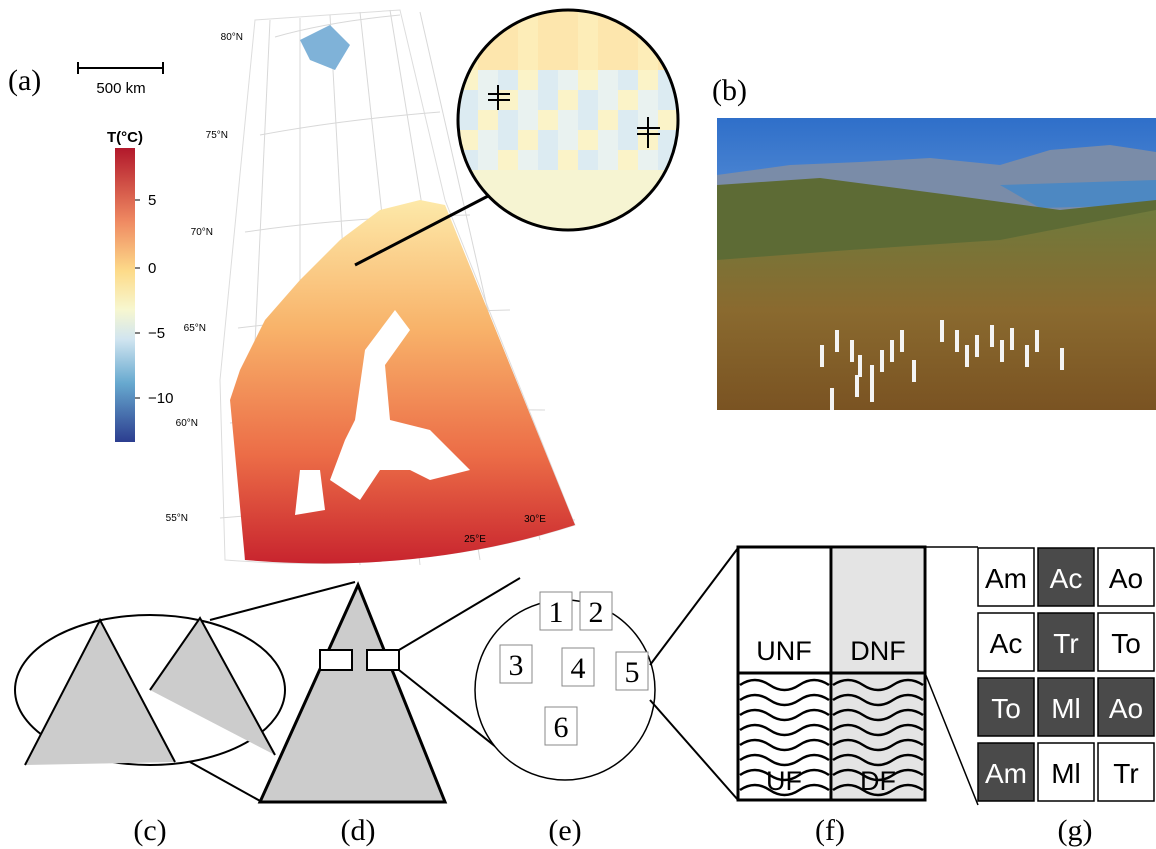  I want to click on species-label: Ao, so click(1126, 708).